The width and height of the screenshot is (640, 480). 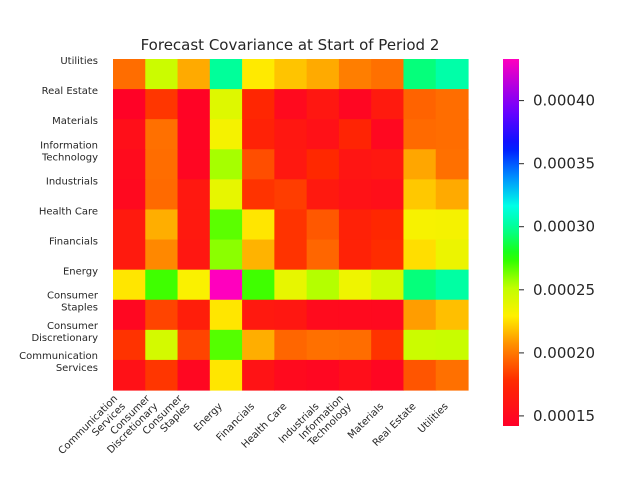 What do you see at coordinates (69, 151) in the screenshot?
I see `y-axis-label: Information Technology` at bounding box center [69, 151].